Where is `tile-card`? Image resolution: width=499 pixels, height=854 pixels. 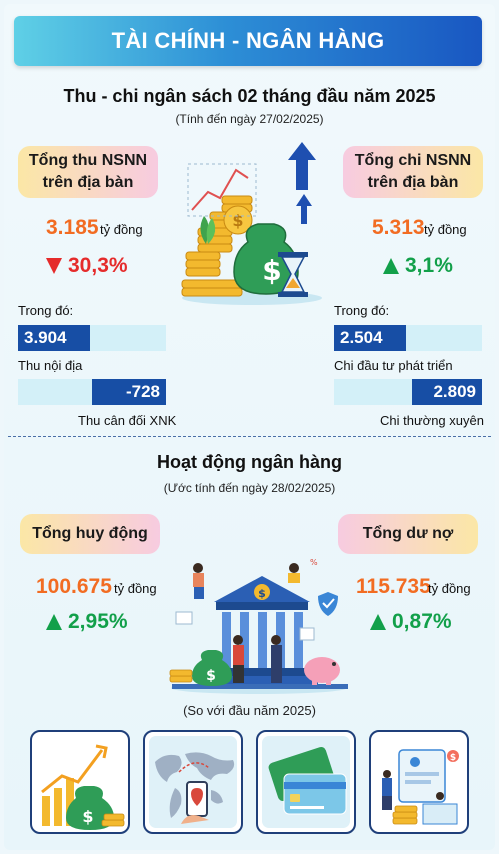
tile-card is located at coordinates (306, 782).